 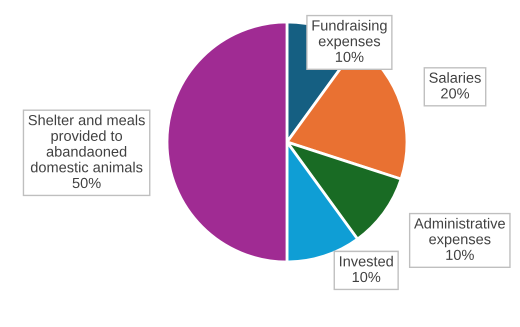 I want to click on slice-label: Shelter and meals provided to abandaoned domestic animals, so click(x=86, y=143).